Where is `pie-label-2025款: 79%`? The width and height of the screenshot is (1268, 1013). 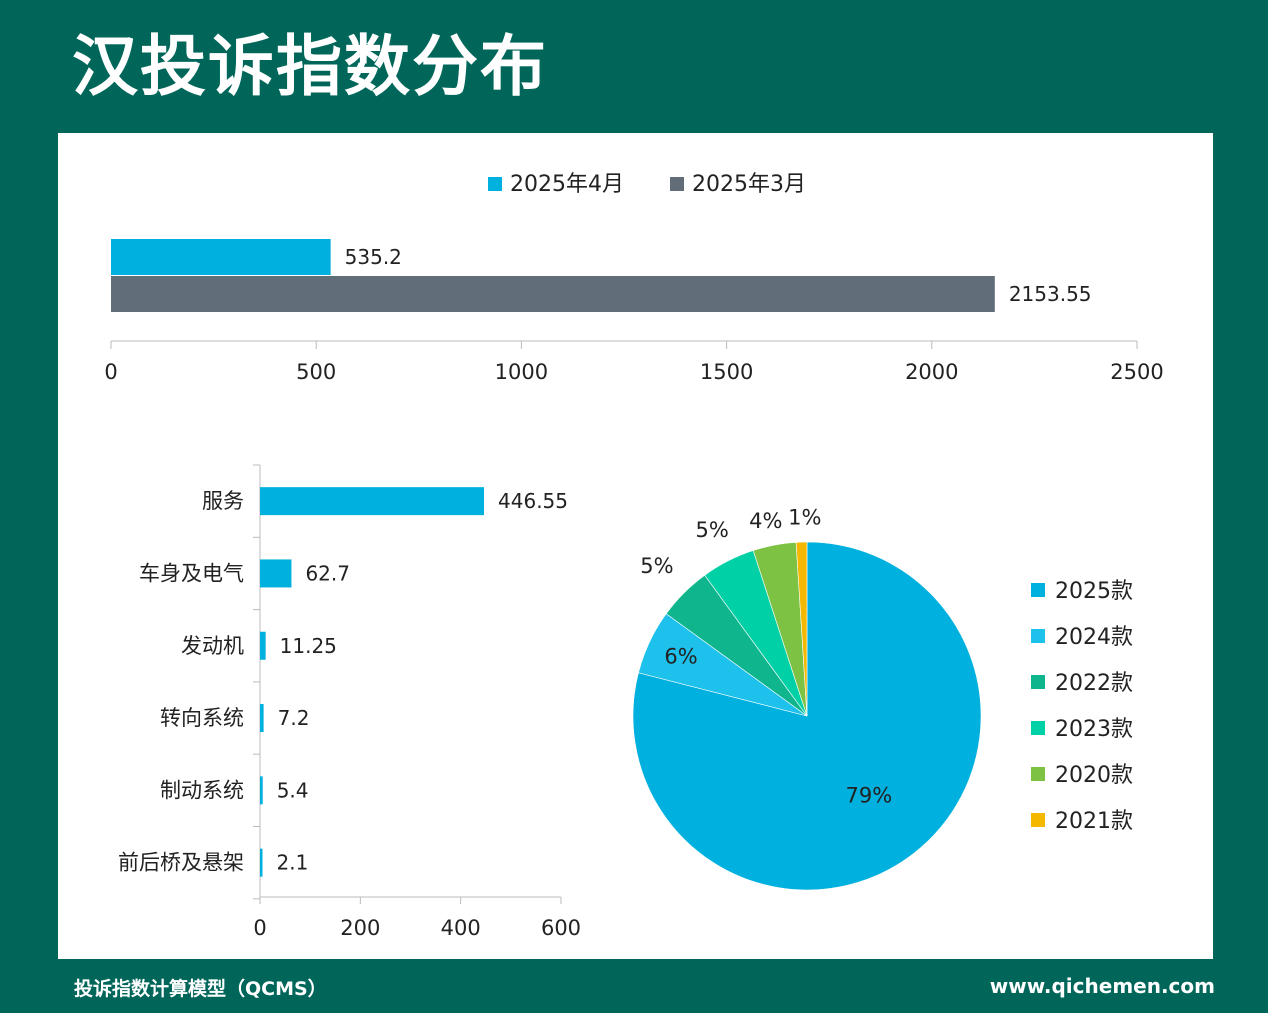 pie-label-2025款: 79% is located at coordinates (869, 796).